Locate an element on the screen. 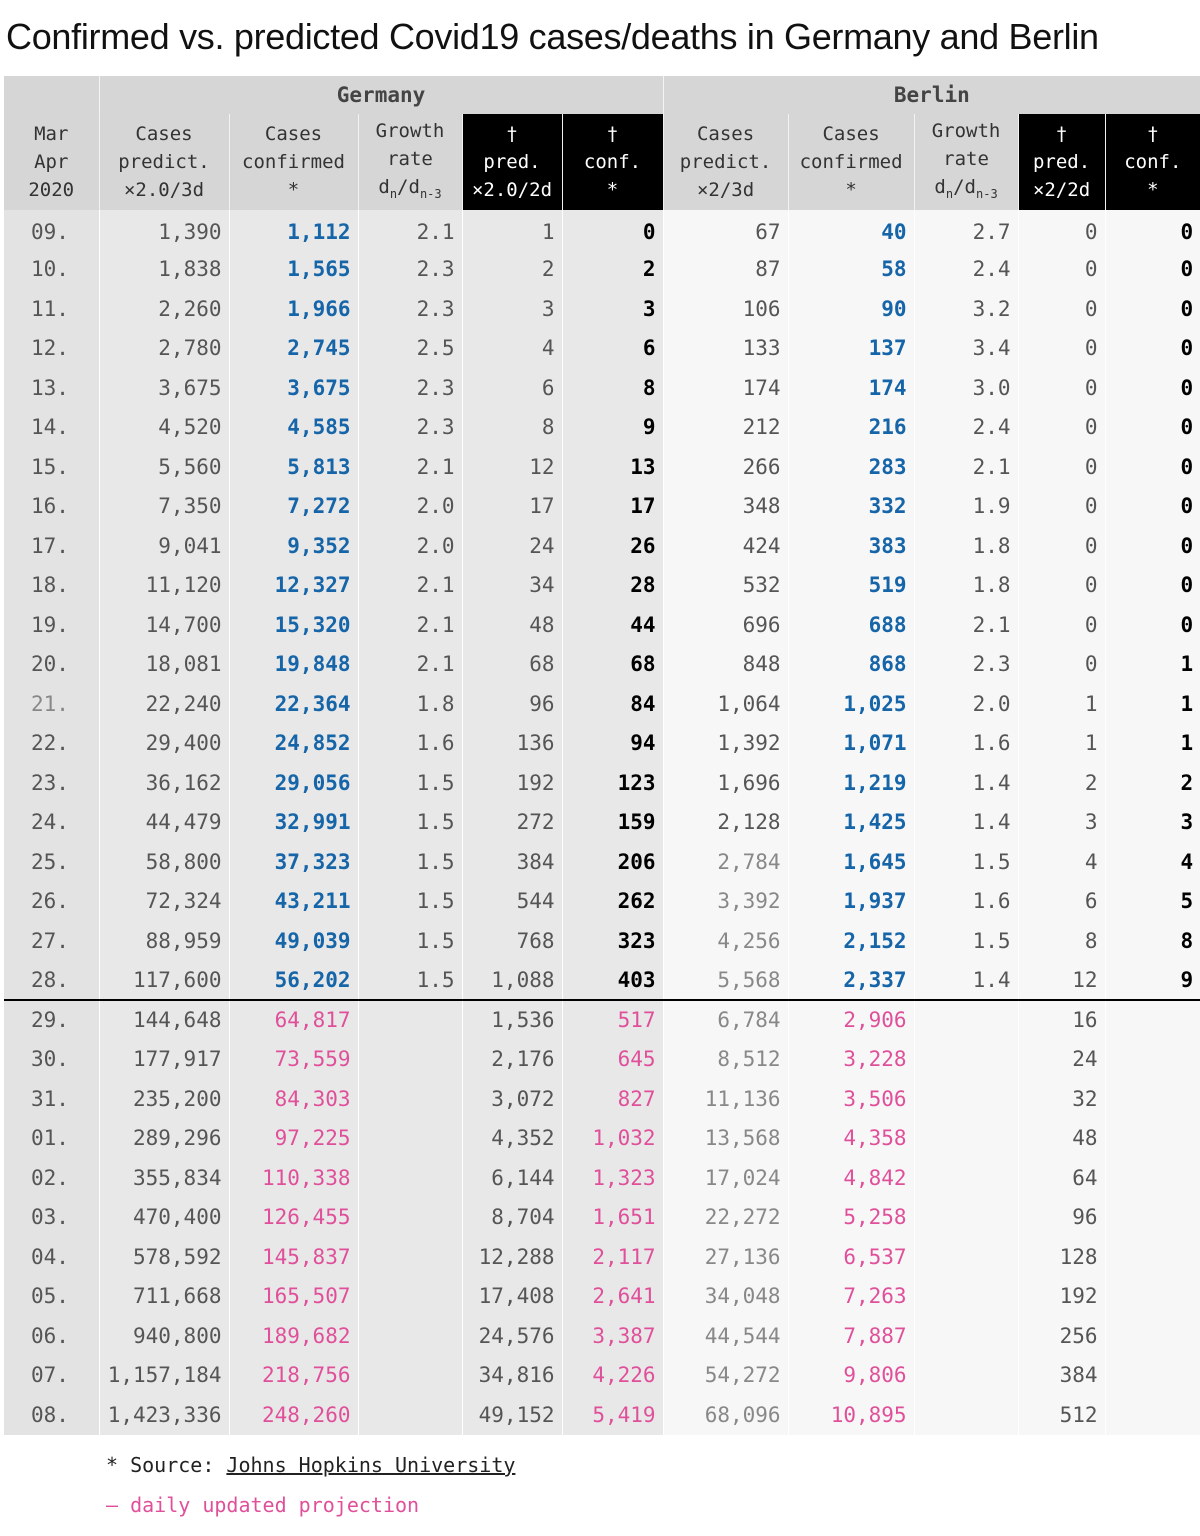  cell-ger-dpred: 3 is located at coordinates (511, 309).